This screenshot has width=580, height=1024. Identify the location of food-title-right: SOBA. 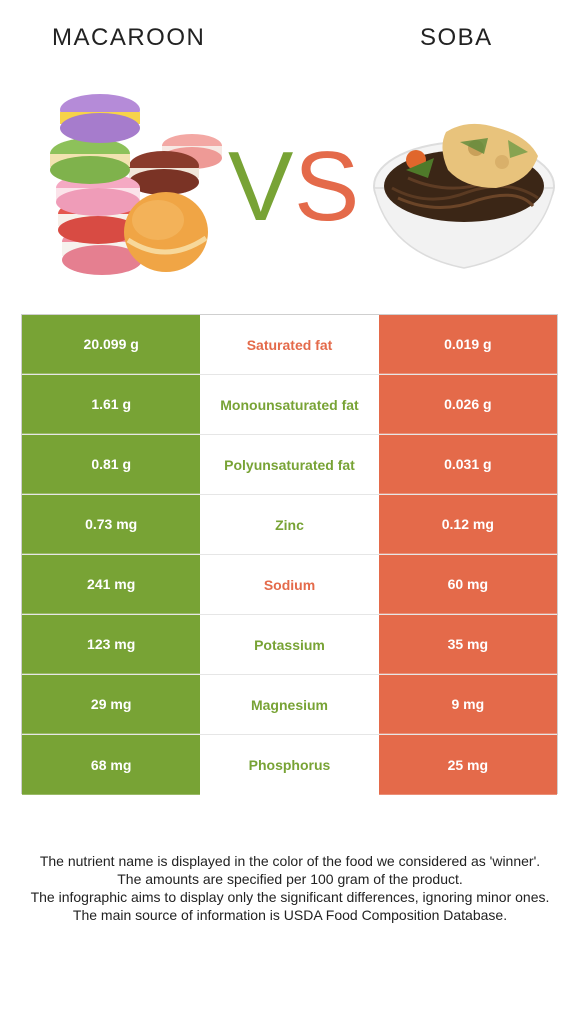
(456, 37).